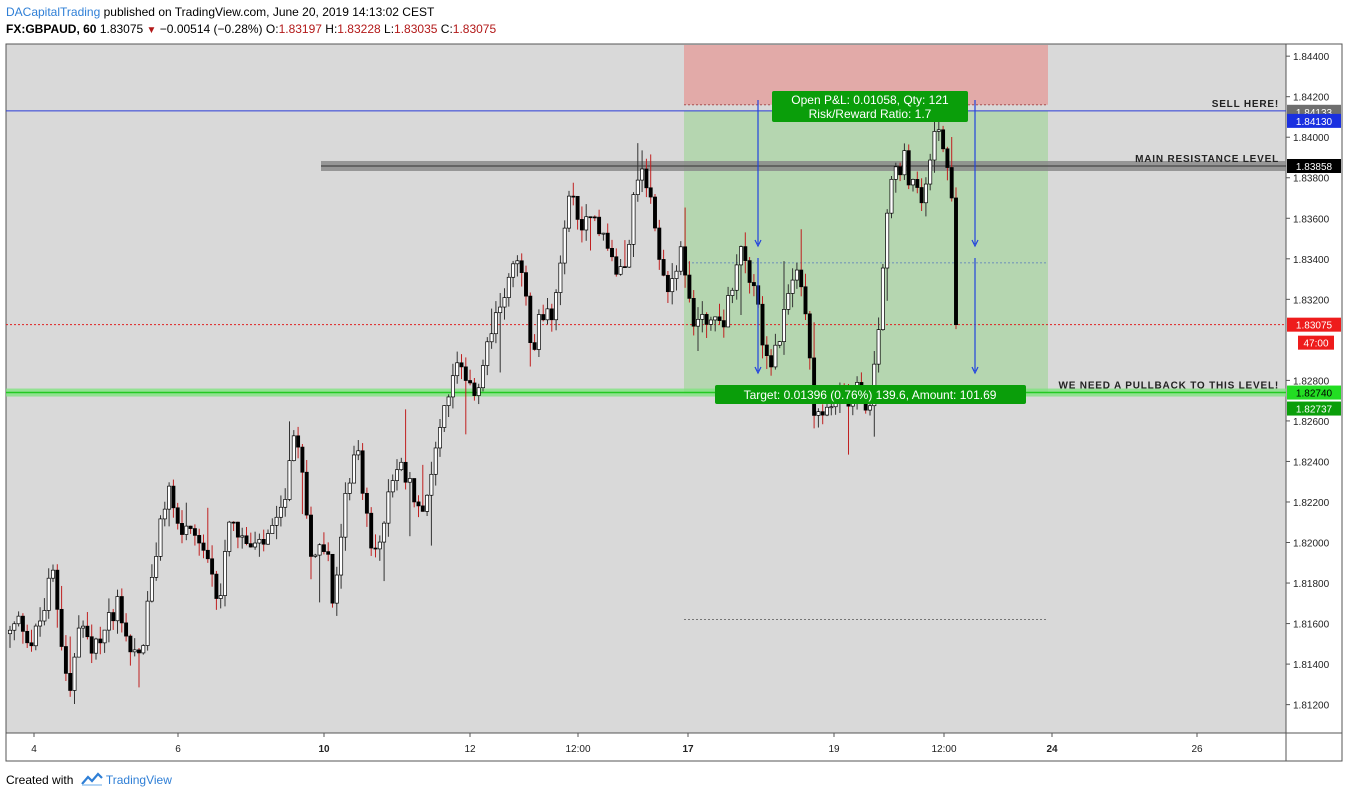  What do you see at coordinates (1311, 98) in the screenshot?
I see `price-tick-label: 1.84200` at bounding box center [1311, 98].